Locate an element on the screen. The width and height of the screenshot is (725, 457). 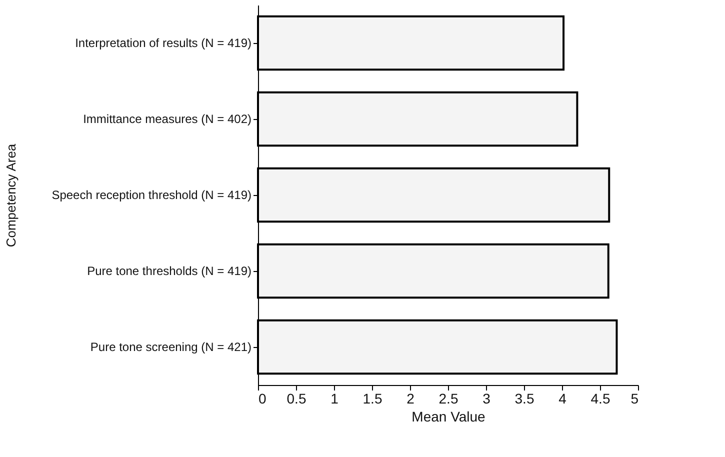
x-tick-label: 0 is located at coordinates (262, 398).